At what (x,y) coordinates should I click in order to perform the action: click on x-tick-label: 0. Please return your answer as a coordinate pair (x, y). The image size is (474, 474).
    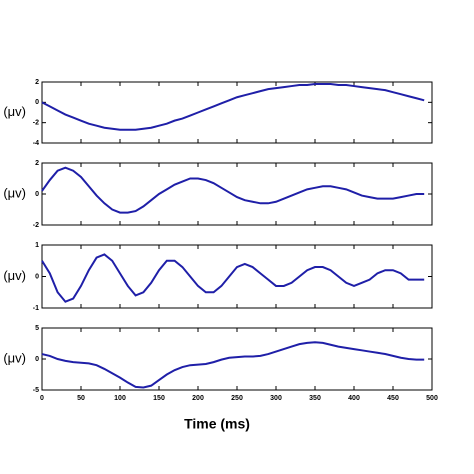
    Looking at the image, I should click on (42, 398).